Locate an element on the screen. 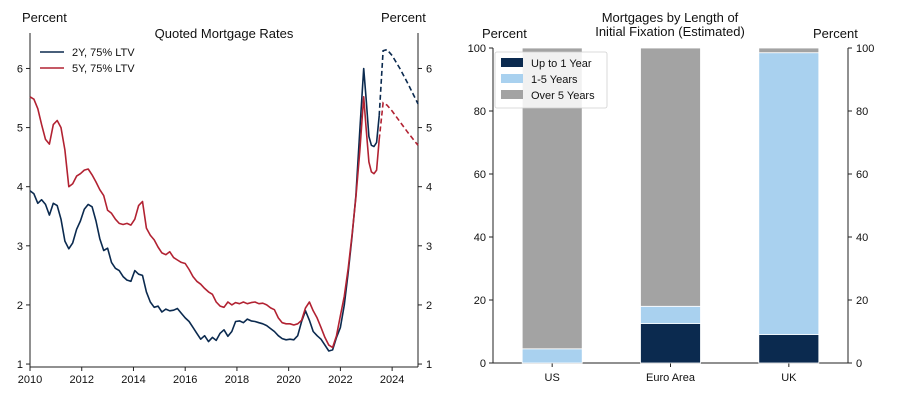 The image size is (898, 402). projection-line-5y is located at coordinates (398, 123).